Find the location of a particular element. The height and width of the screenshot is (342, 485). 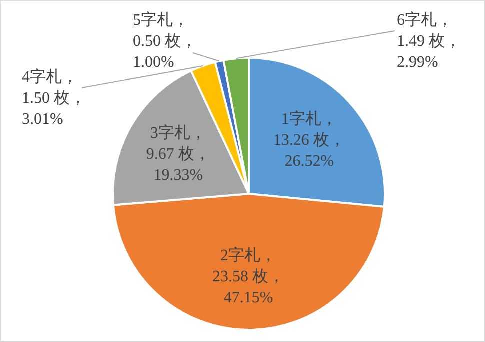

slice-label: 3字札， 9.67 枚， 19.33% is located at coordinates (178, 154).